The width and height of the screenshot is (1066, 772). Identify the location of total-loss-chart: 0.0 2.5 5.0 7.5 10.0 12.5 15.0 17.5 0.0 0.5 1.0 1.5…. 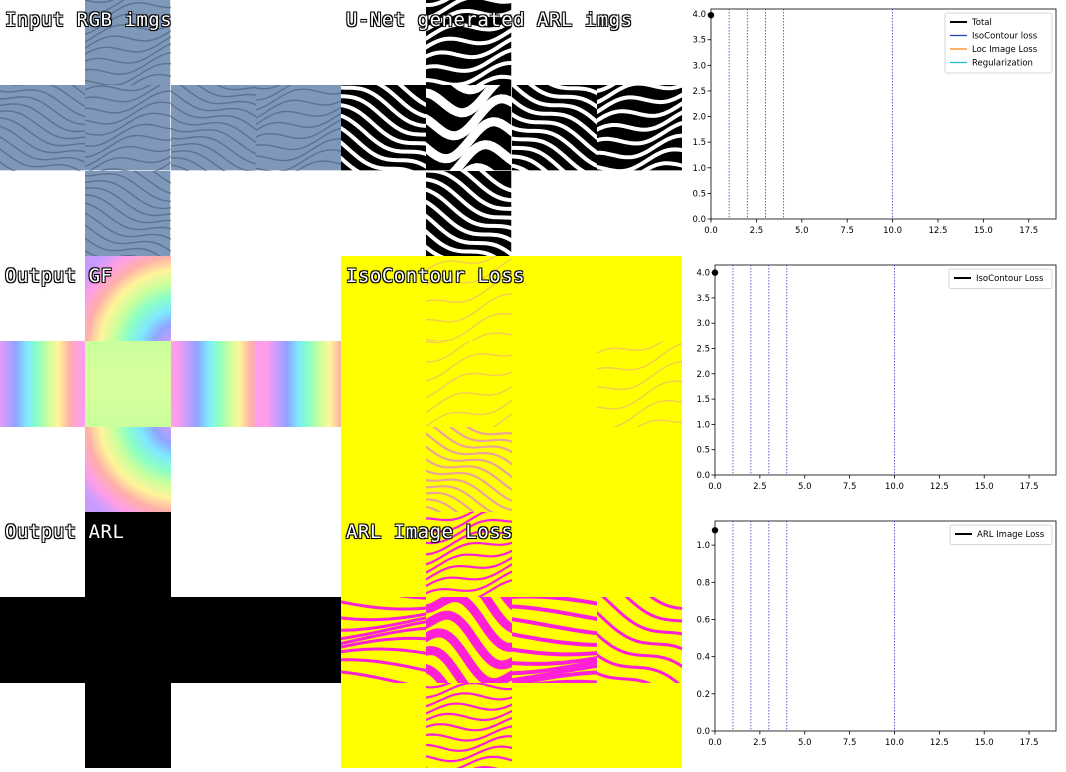
(874, 128).